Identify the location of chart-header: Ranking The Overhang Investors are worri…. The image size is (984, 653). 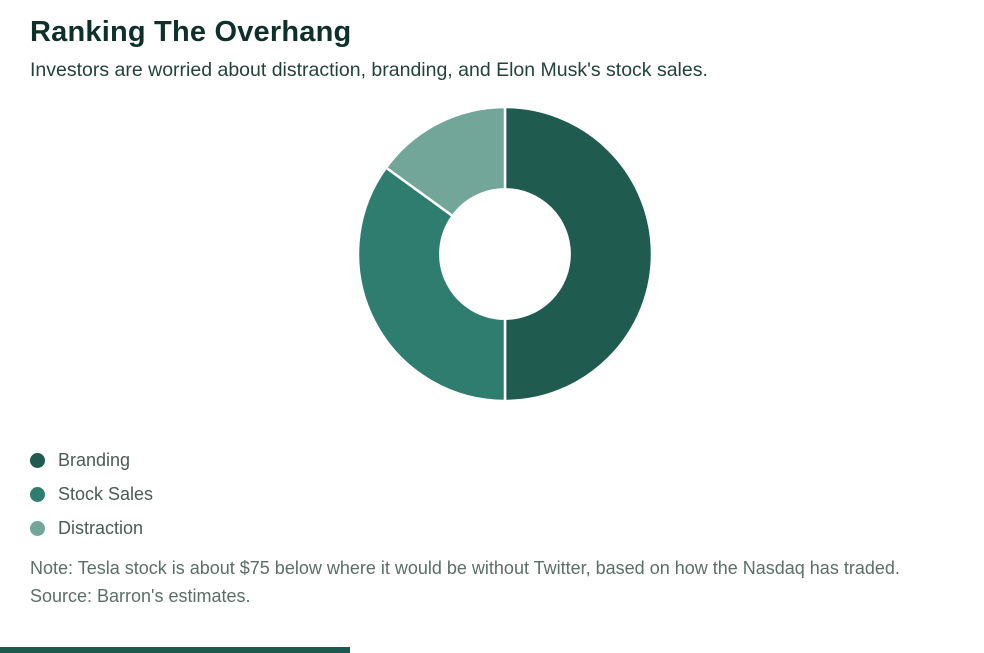
(496, 50).